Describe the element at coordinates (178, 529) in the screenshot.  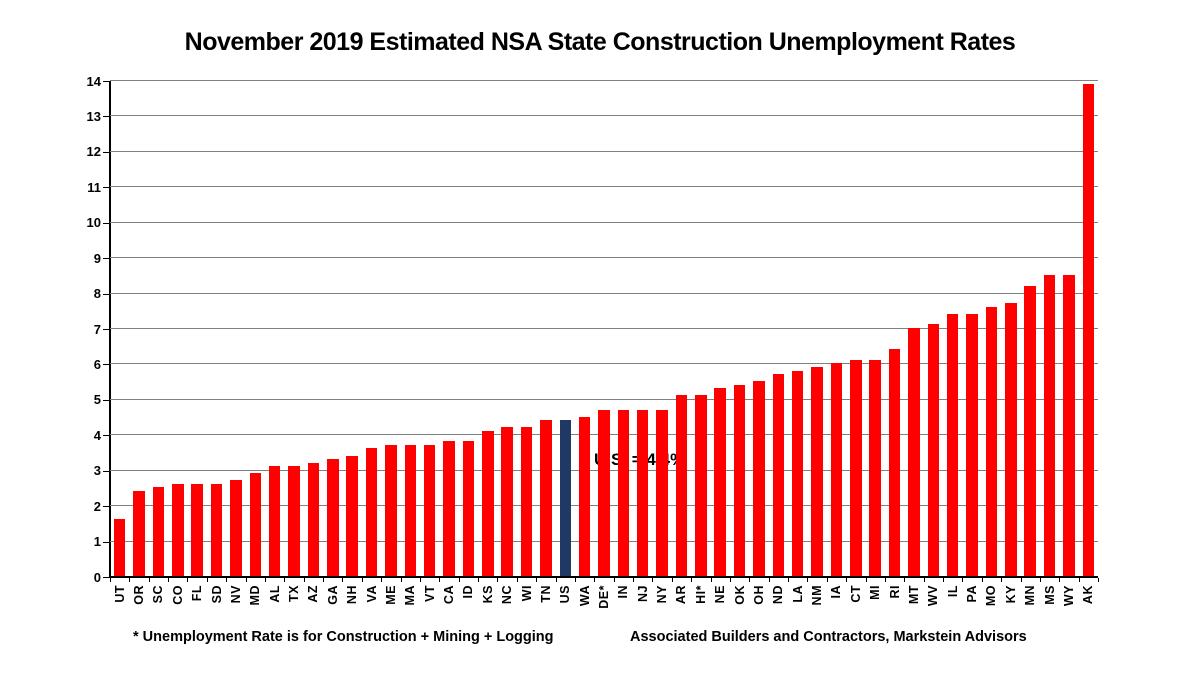
I see `bar-CO` at that location.